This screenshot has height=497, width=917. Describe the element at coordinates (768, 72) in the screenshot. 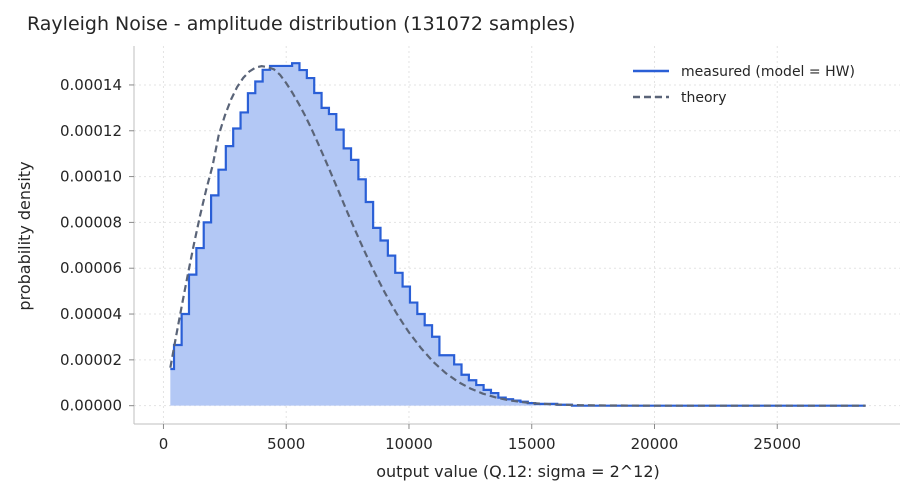

I see `legend-label-measured: measured (model = HW)` at that location.